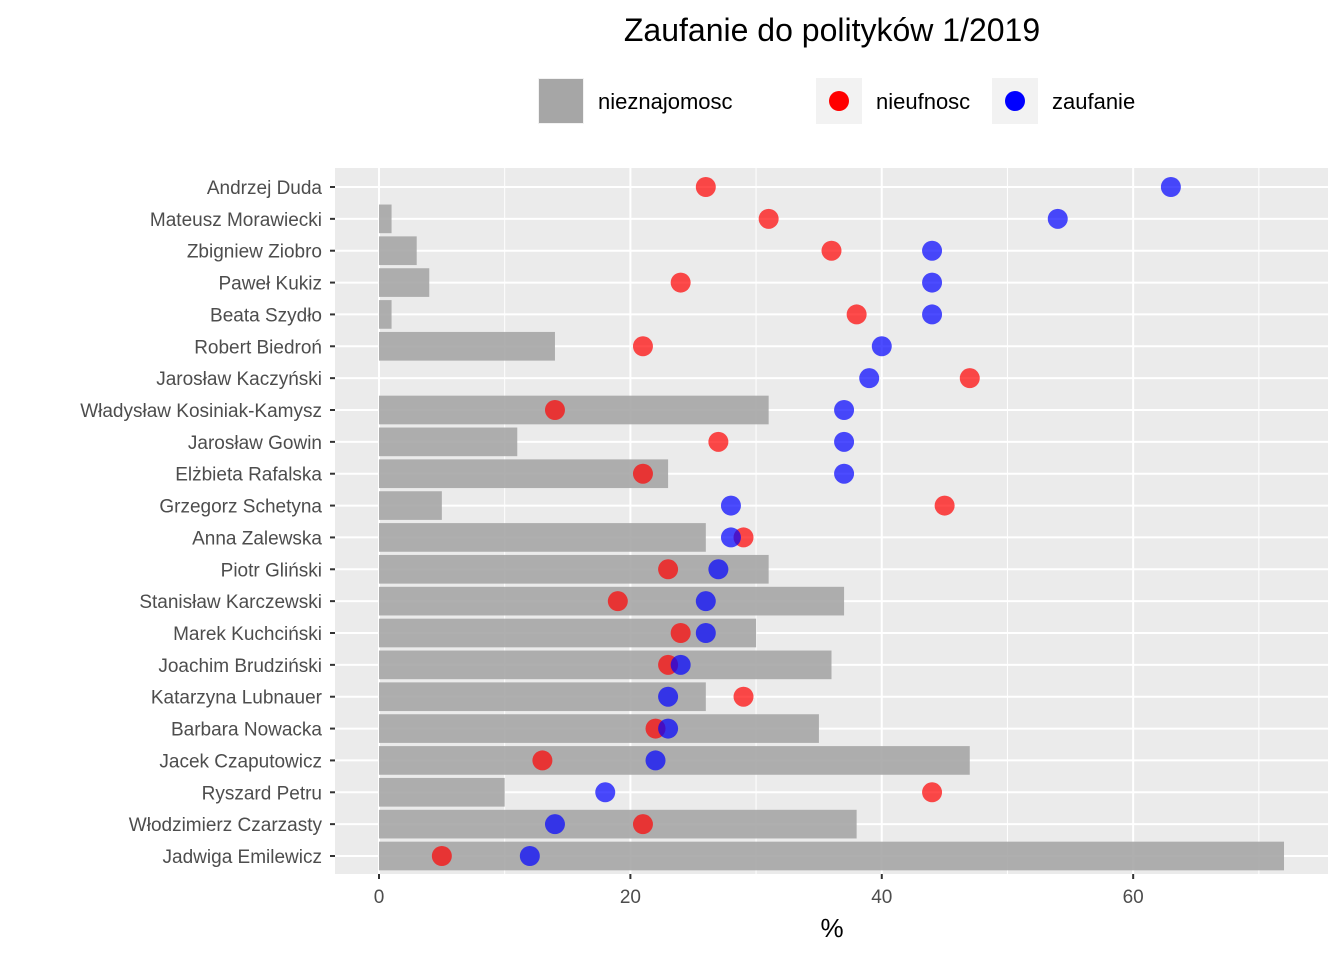 The image size is (1344, 960). I want to click on chart-title: Zaufanie do polityków 1/2019, so click(832, 30).